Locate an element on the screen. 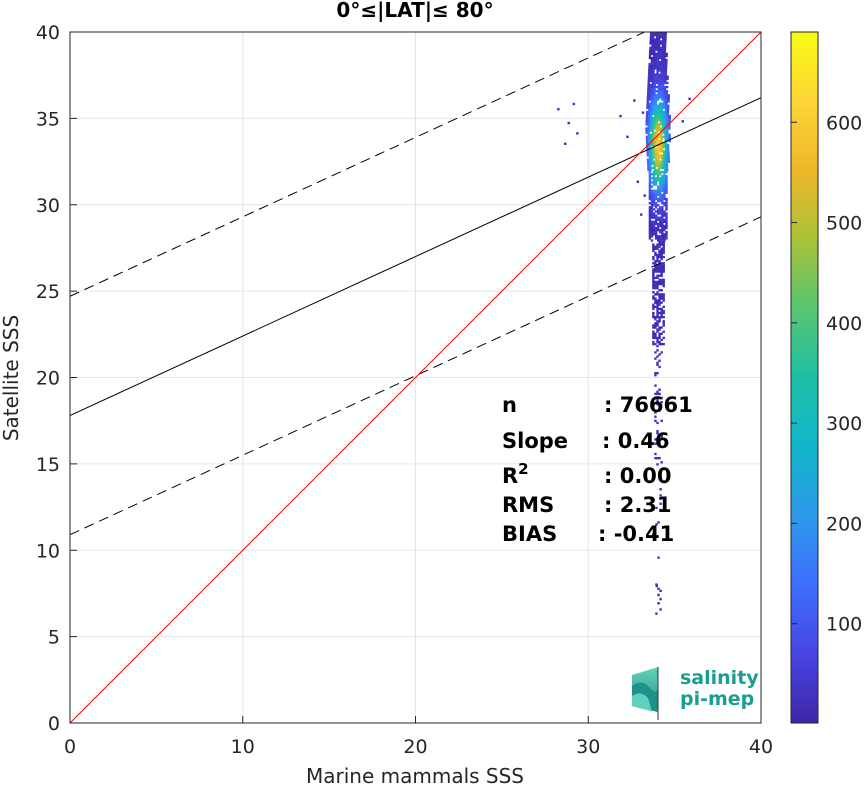 The image size is (865, 786). logo-line1: salinity is located at coordinates (719, 678).